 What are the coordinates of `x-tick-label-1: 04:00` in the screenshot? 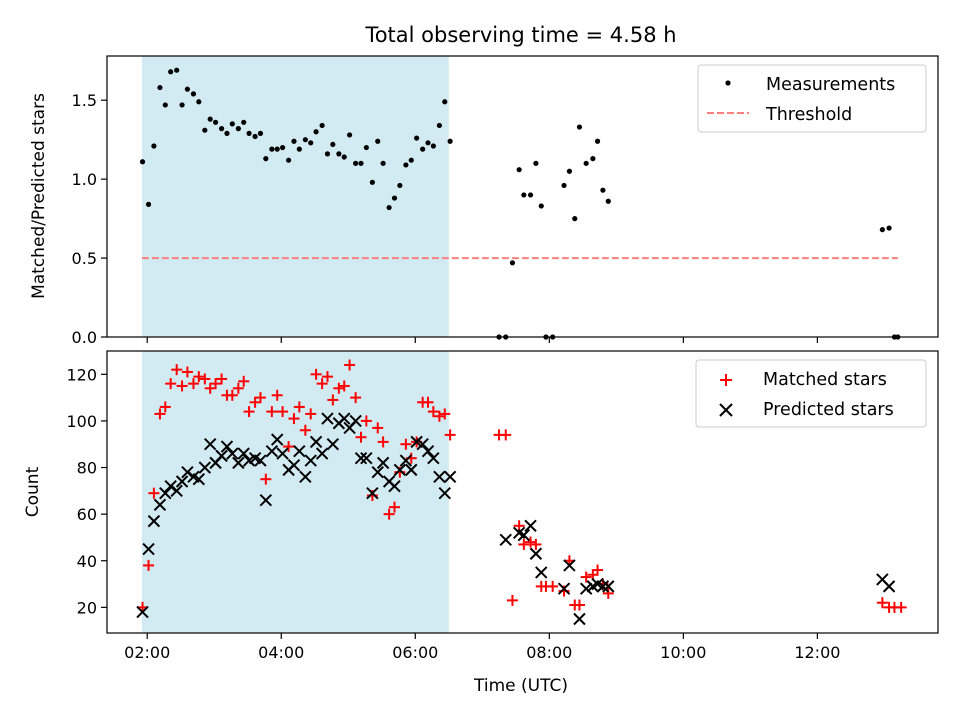 It's located at (281, 652).